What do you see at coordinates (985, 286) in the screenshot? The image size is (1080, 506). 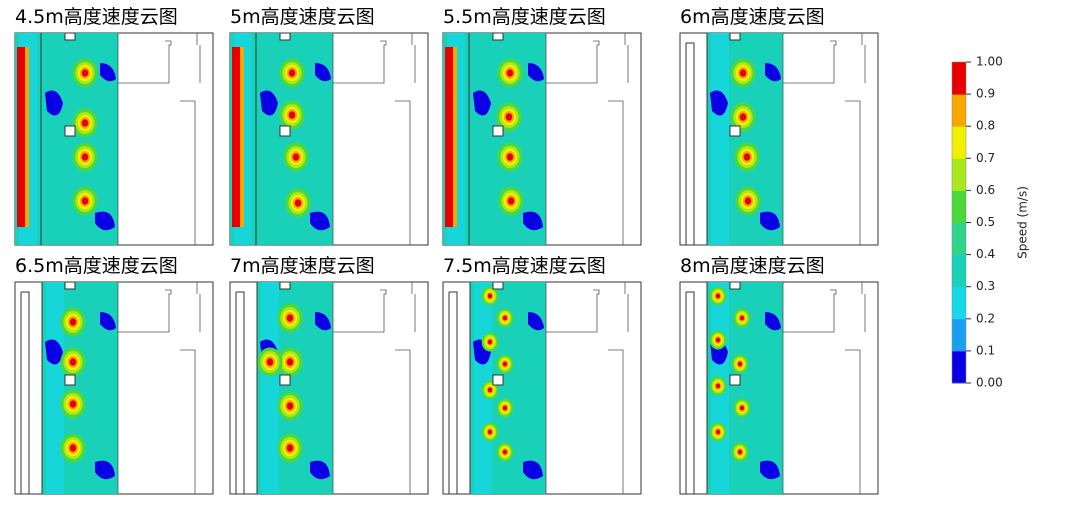 I see `colorbar-tick-label: 0.3` at bounding box center [985, 286].